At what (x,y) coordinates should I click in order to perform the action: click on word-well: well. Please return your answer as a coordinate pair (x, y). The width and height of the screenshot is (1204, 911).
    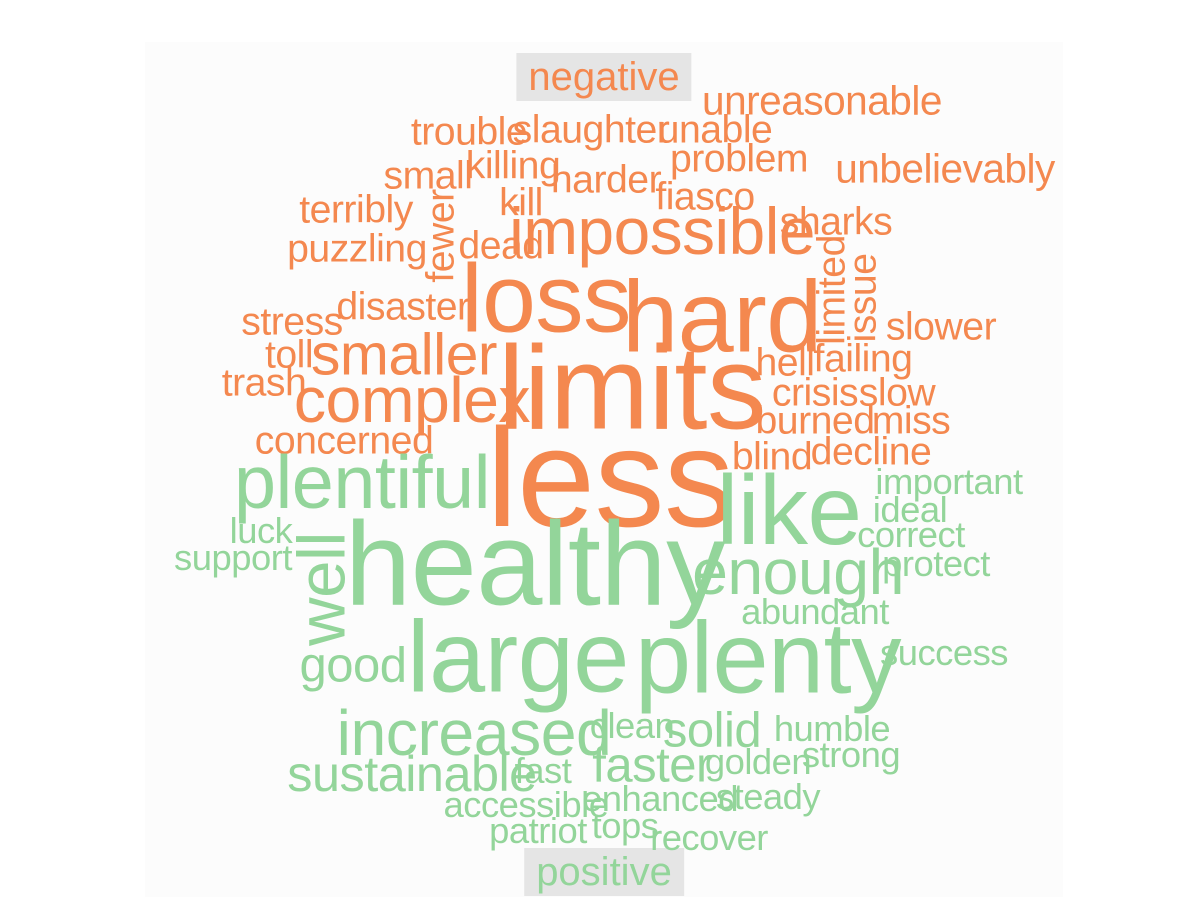
    Looking at the image, I should click on (322, 589).